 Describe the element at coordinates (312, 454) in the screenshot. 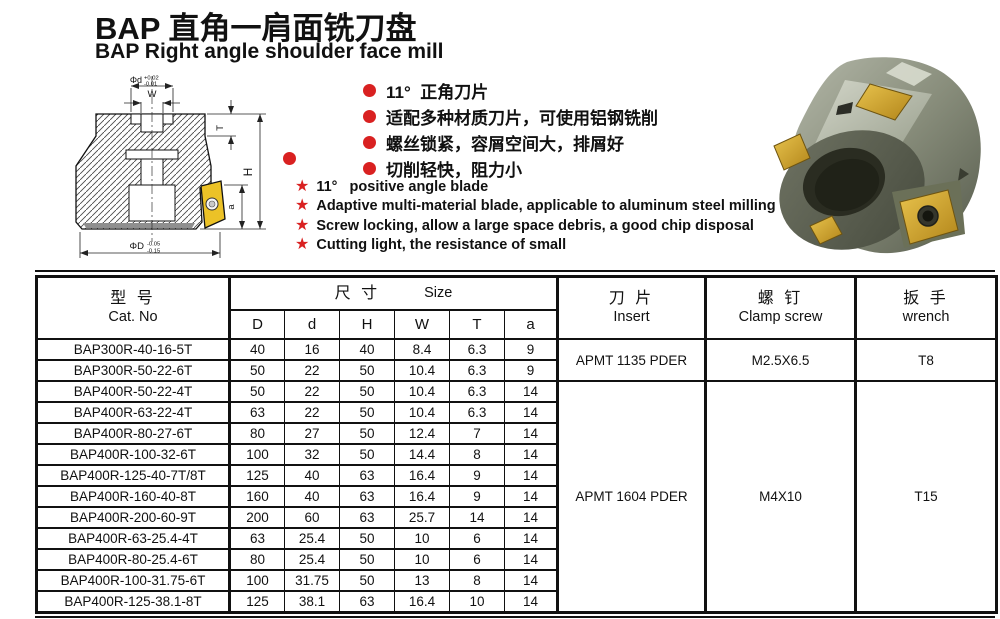

I see `size-cell: 32` at that location.